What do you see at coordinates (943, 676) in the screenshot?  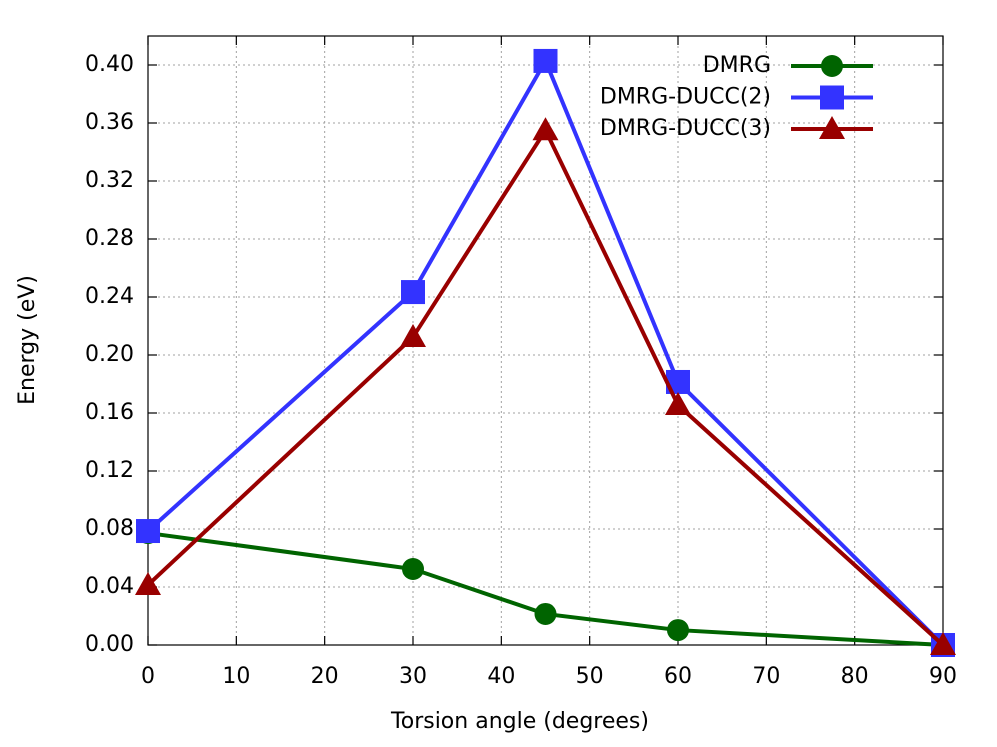 I see `x-tick-label: 90` at bounding box center [943, 676].